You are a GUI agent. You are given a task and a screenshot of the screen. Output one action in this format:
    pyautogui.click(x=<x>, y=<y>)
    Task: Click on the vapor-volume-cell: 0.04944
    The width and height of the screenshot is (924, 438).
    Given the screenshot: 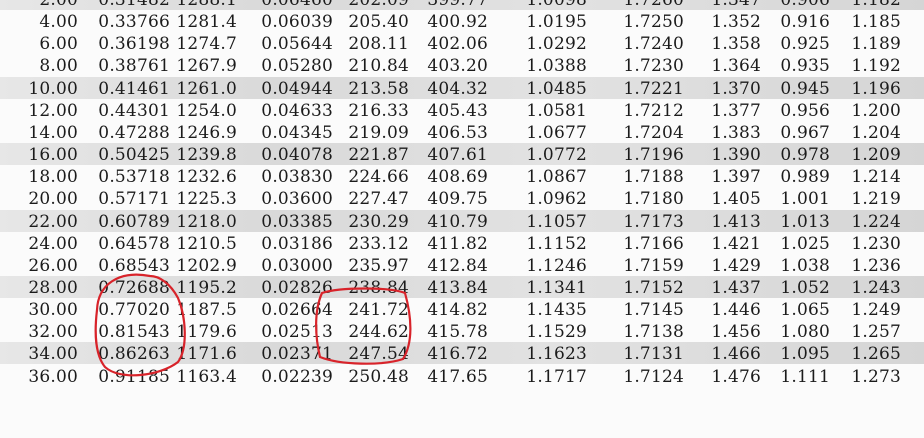 What is the action you would take?
    pyautogui.click(x=297, y=88)
    